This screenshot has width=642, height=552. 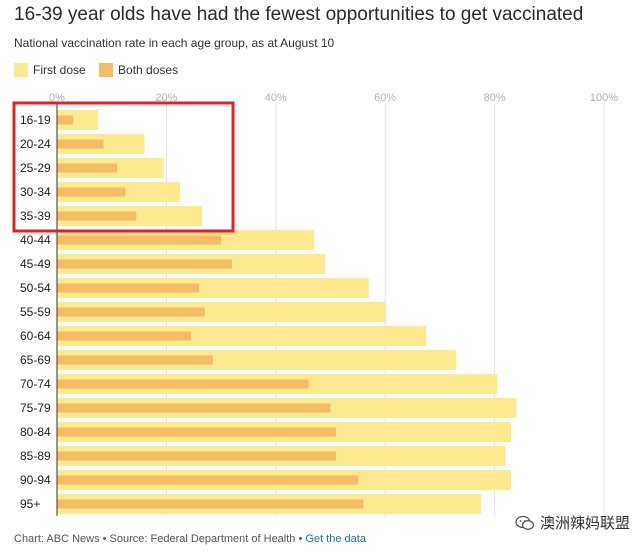 I want to click on legend-swatch-both-doses, so click(x=106, y=70).